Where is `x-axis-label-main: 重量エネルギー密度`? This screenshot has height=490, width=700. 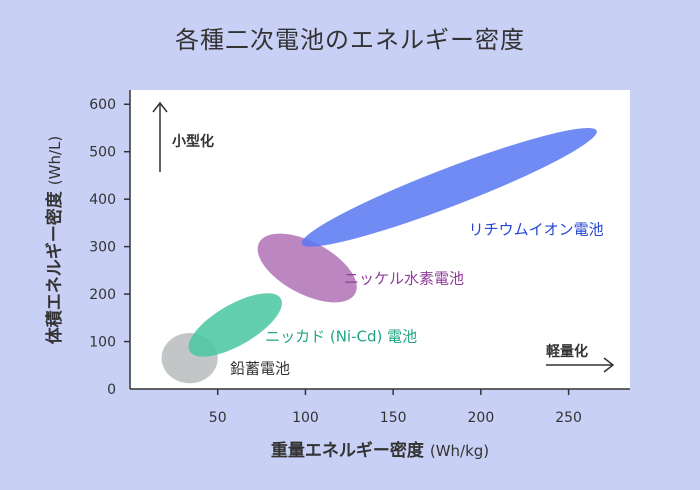 x-axis-label-main: 重量エネルギー密度 is located at coordinates (348, 450).